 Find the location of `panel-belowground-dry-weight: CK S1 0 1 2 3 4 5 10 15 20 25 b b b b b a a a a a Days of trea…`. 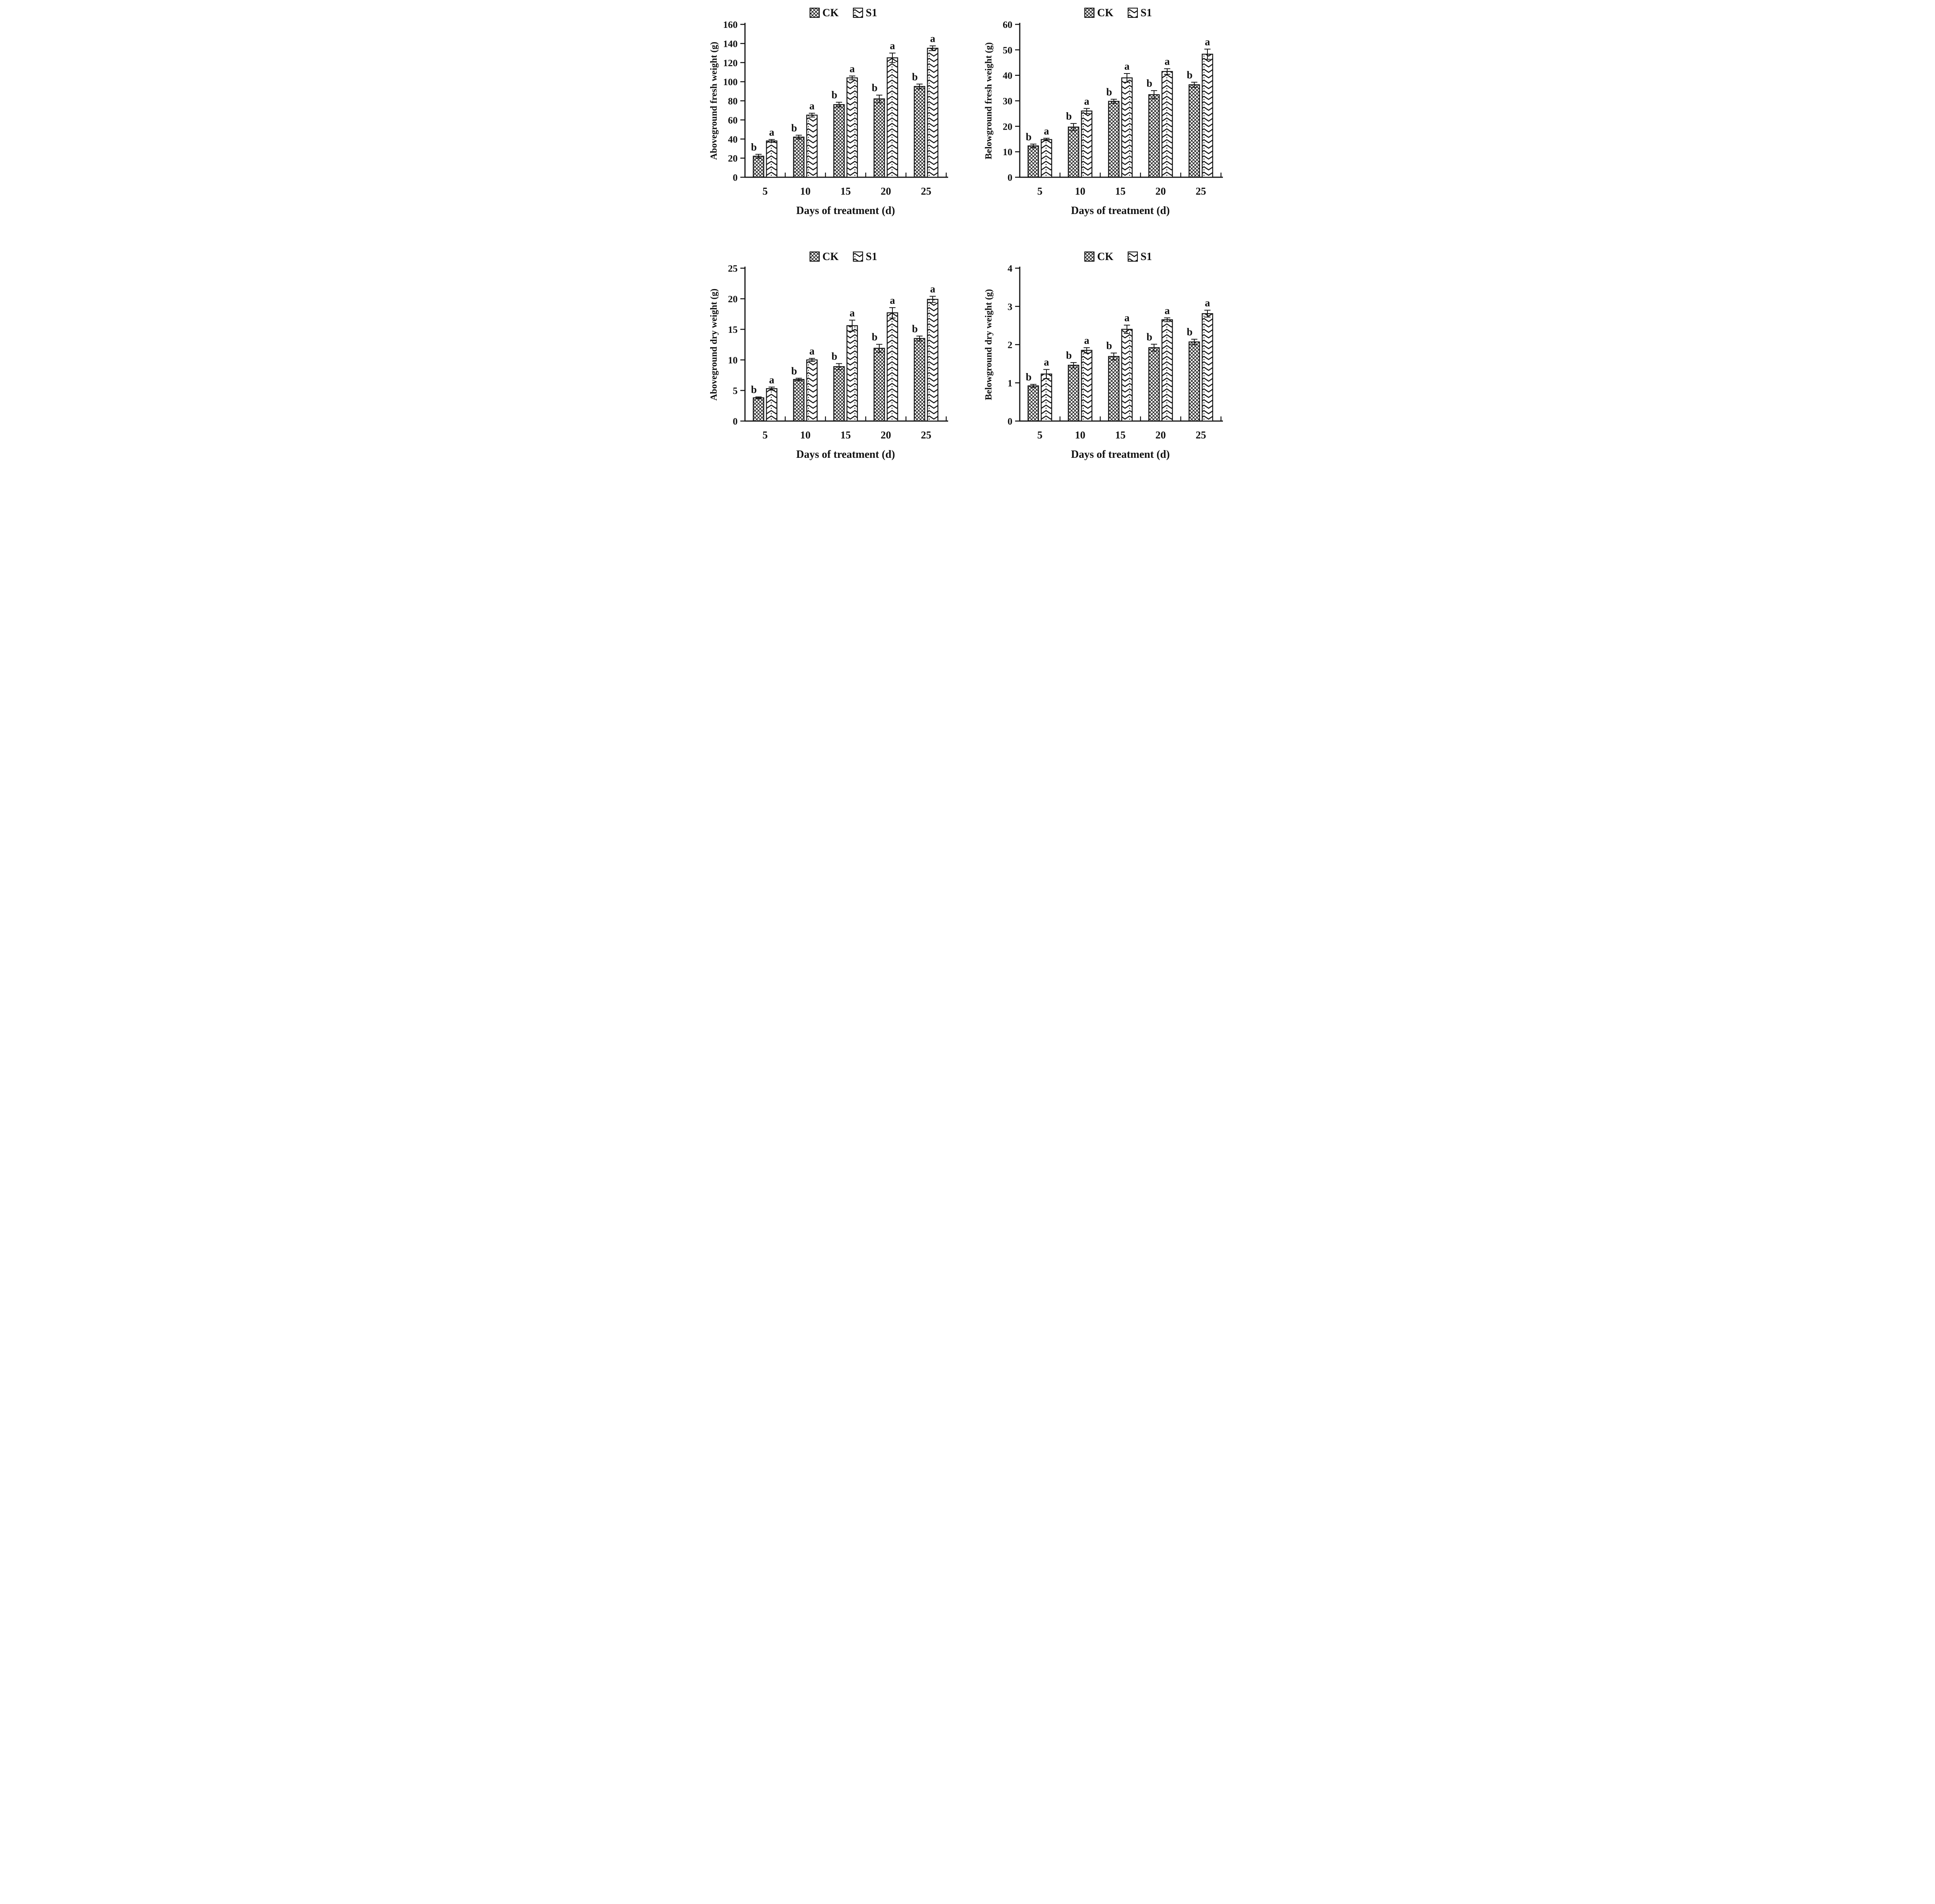

panel-belowground-dry-weight: CK S1 0 1 2 3 4 5 10 15 20 25 b b b b b a a a a a Days of trea… is located at coordinates (1105, 360).